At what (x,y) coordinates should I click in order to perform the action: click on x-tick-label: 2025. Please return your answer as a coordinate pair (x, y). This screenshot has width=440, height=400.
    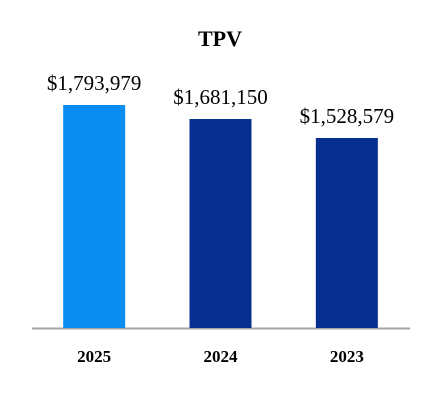
    Looking at the image, I should click on (94, 356).